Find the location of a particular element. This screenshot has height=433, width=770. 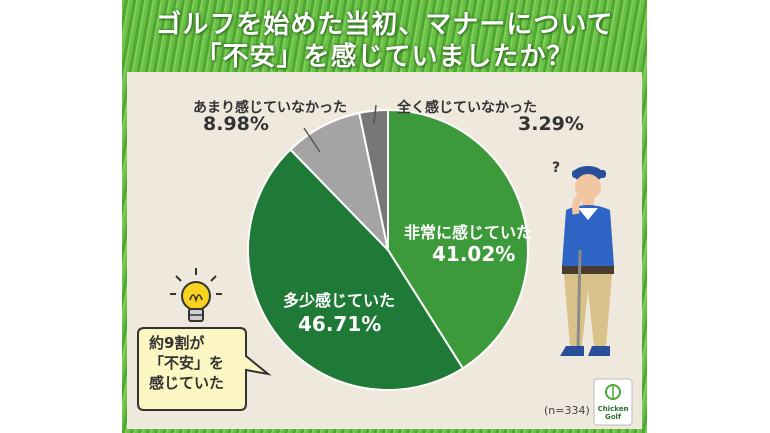

logo-line-2: Golf is located at coordinates (613, 417).